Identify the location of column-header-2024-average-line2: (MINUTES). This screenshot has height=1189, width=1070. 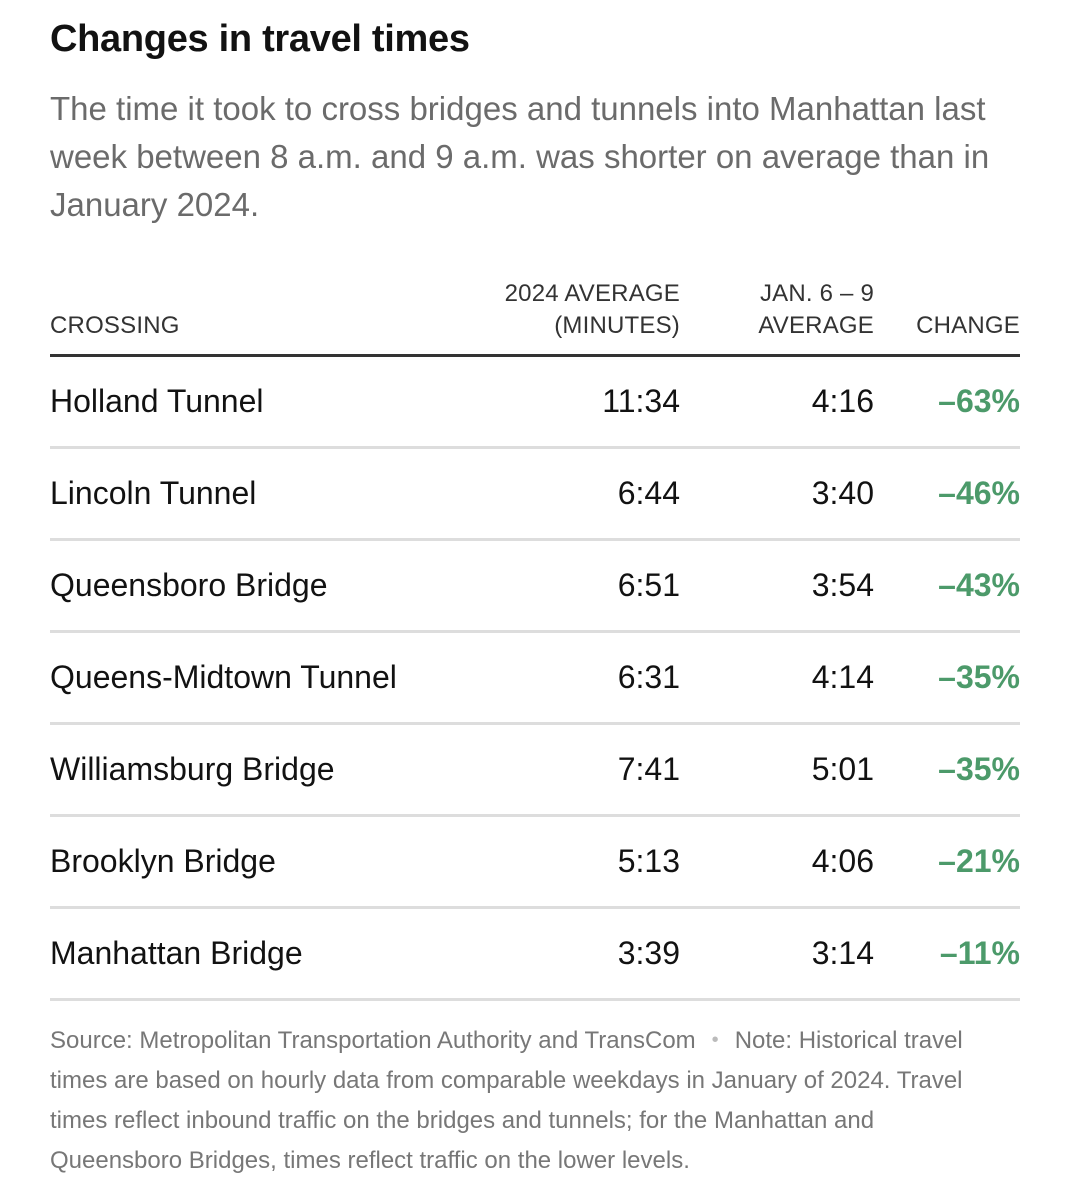
(617, 325).